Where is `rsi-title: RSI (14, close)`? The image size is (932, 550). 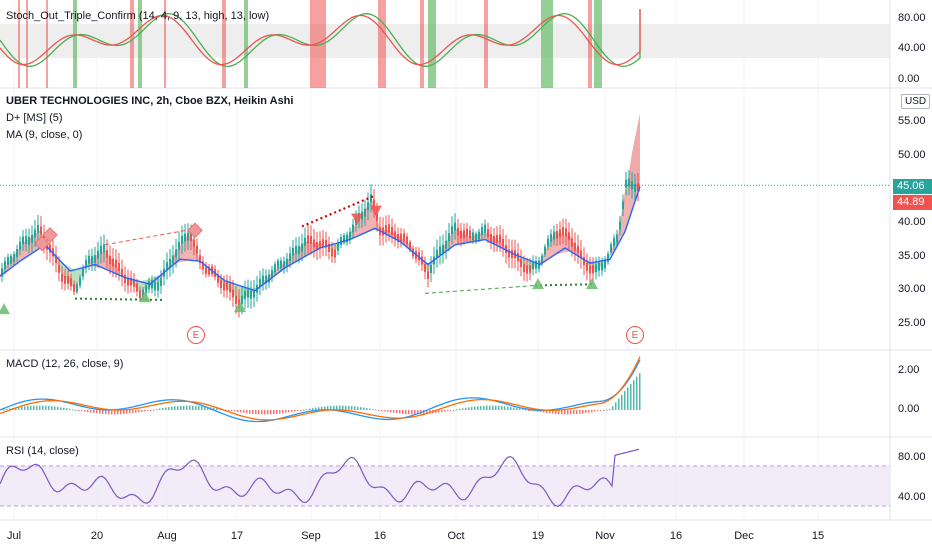
rsi-title: RSI (14, close) is located at coordinates (42, 451).